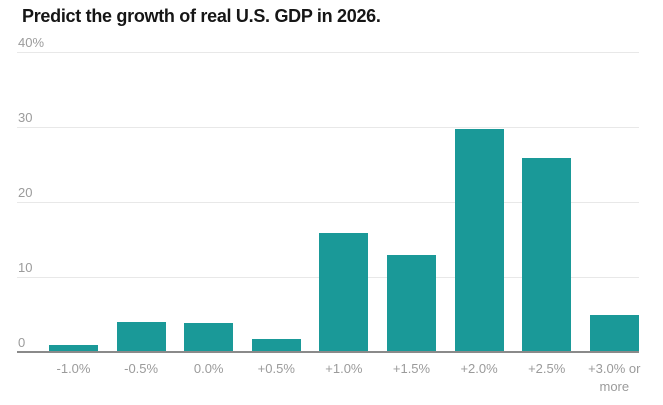 This screenshot has width=663, height=405. I want to click on x-tick-label-4: +0.5%, so click(276, 368).